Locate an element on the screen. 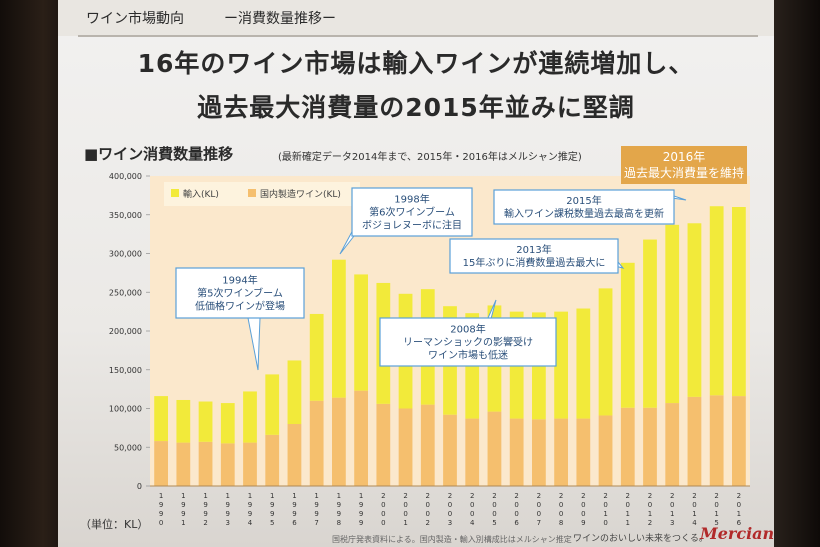 The width and height of the screenshot is (820, 547). bar-domestic-2002 is located at coordinates (427, 445).